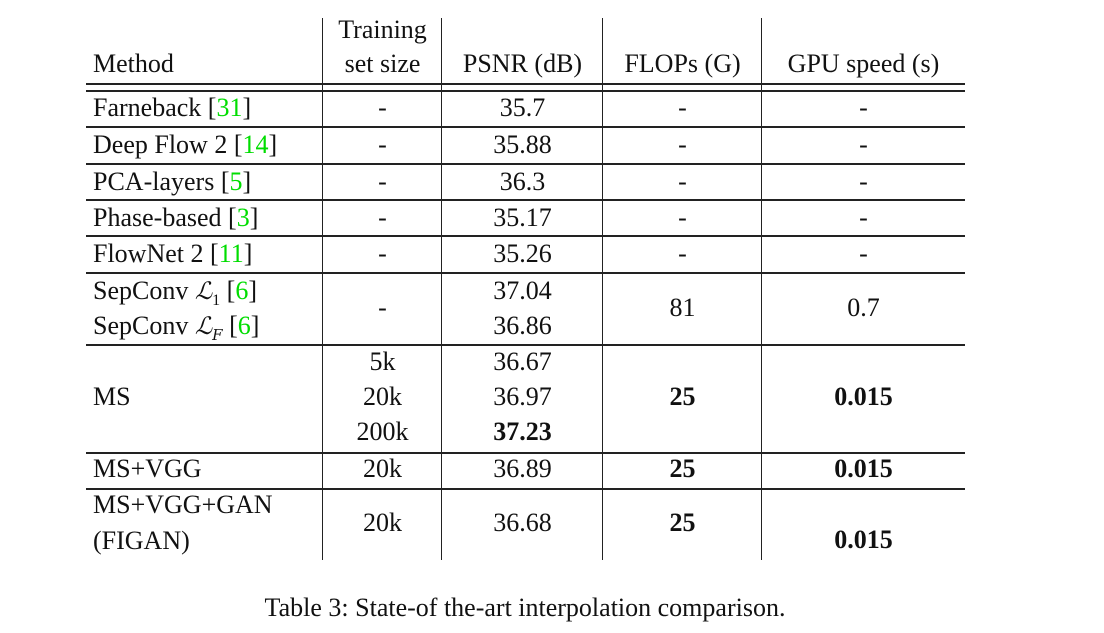  Describe the element at coordinates (863, 63) in the screenshot. I see `header-gpu: GPU speed (s)` at that location.